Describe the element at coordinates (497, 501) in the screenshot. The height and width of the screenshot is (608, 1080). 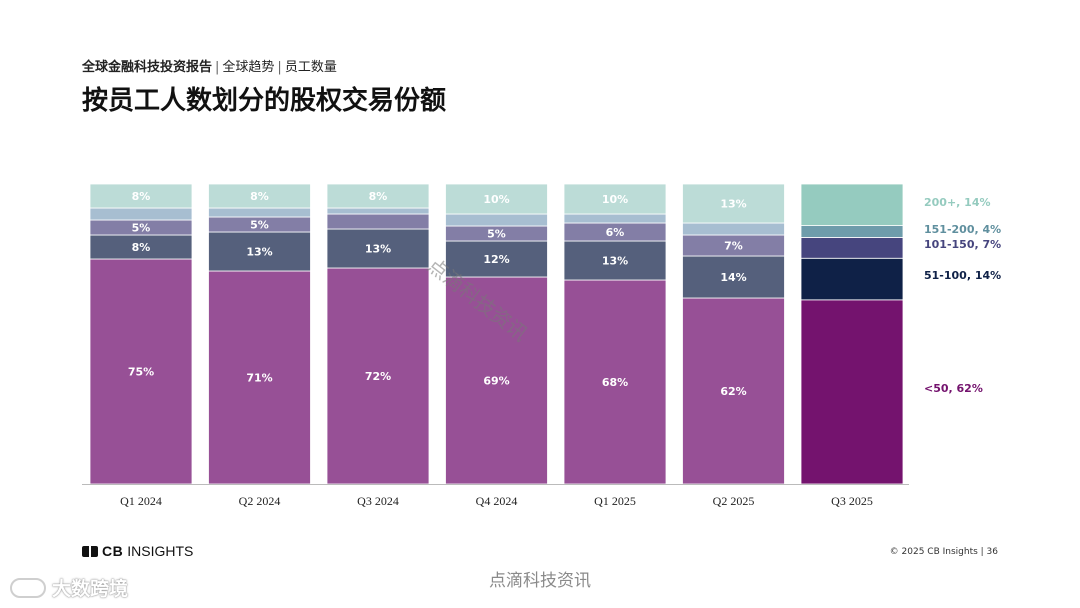
I see `x-tick-label: Q4 2024` at that location.